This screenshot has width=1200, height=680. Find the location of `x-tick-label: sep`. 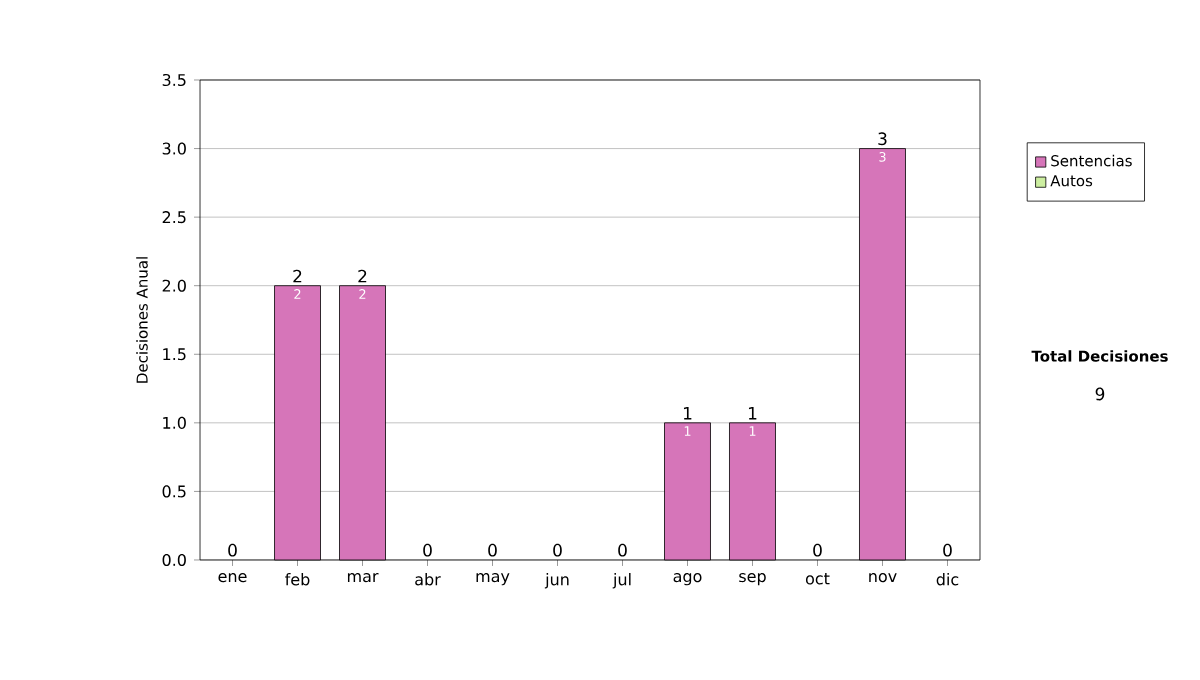

x-tick-label: sep is located at coordinates (752, 579).